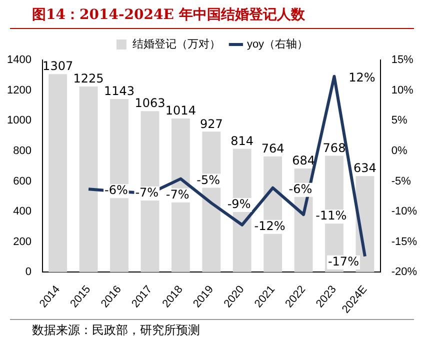 Image resolution: width=424 pixels, height=342 pixels. What do you see at coordinates (404, 212) in the screenshot?
I see `y2-tick-label: -10%` at bounding box center [404, 212].